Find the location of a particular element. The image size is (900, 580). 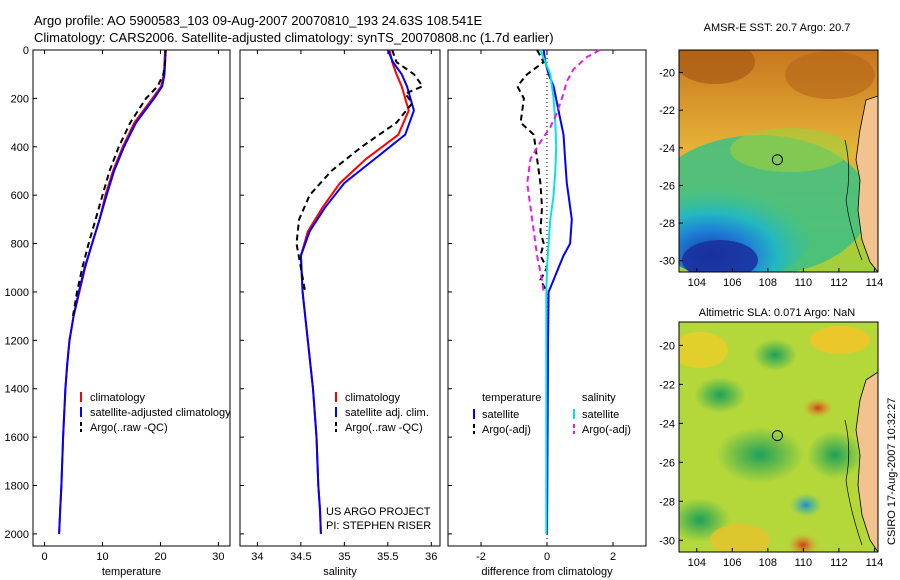

legend-heading: temperature is located at coordinates (511, 398).